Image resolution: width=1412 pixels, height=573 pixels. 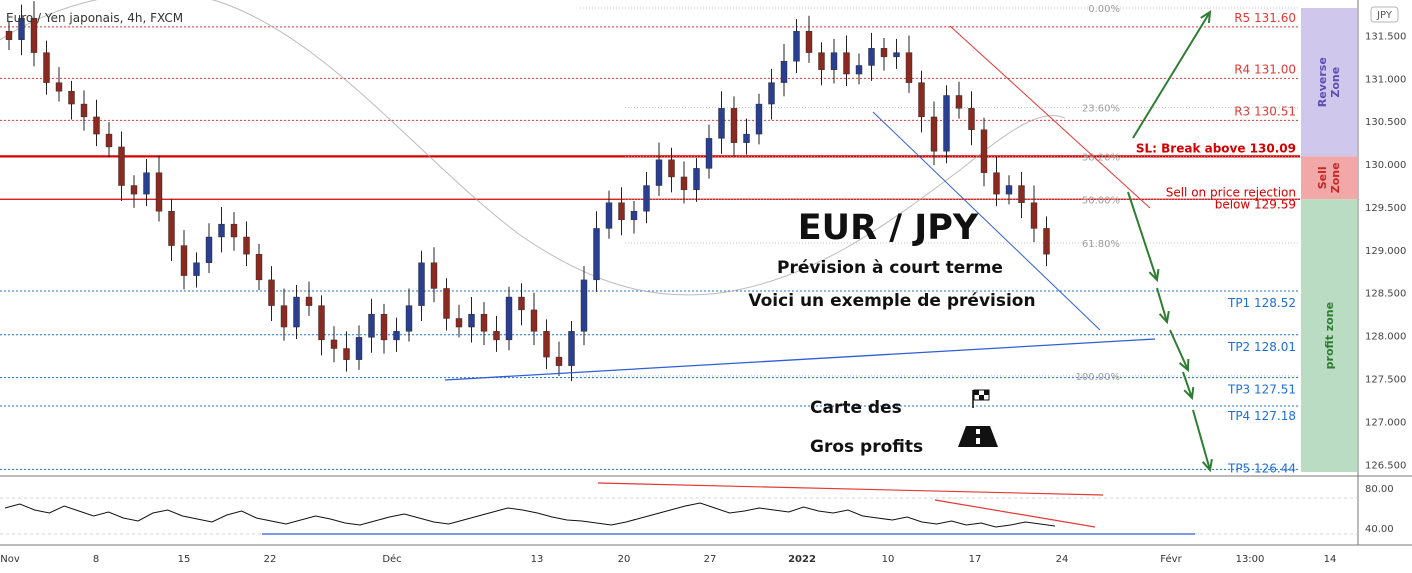 What do you see at coordinates (1261, 303) in the screenshot?
I see `level-label-tp1: TP1 128.52` at bounding box center [1261, 303].